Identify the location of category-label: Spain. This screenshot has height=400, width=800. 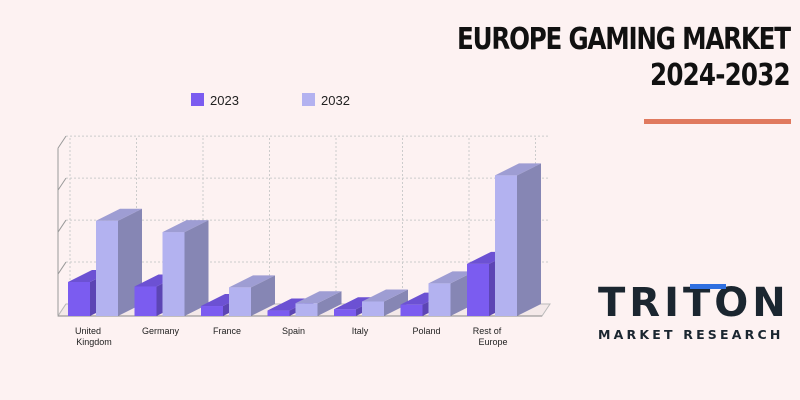
(293, 331).